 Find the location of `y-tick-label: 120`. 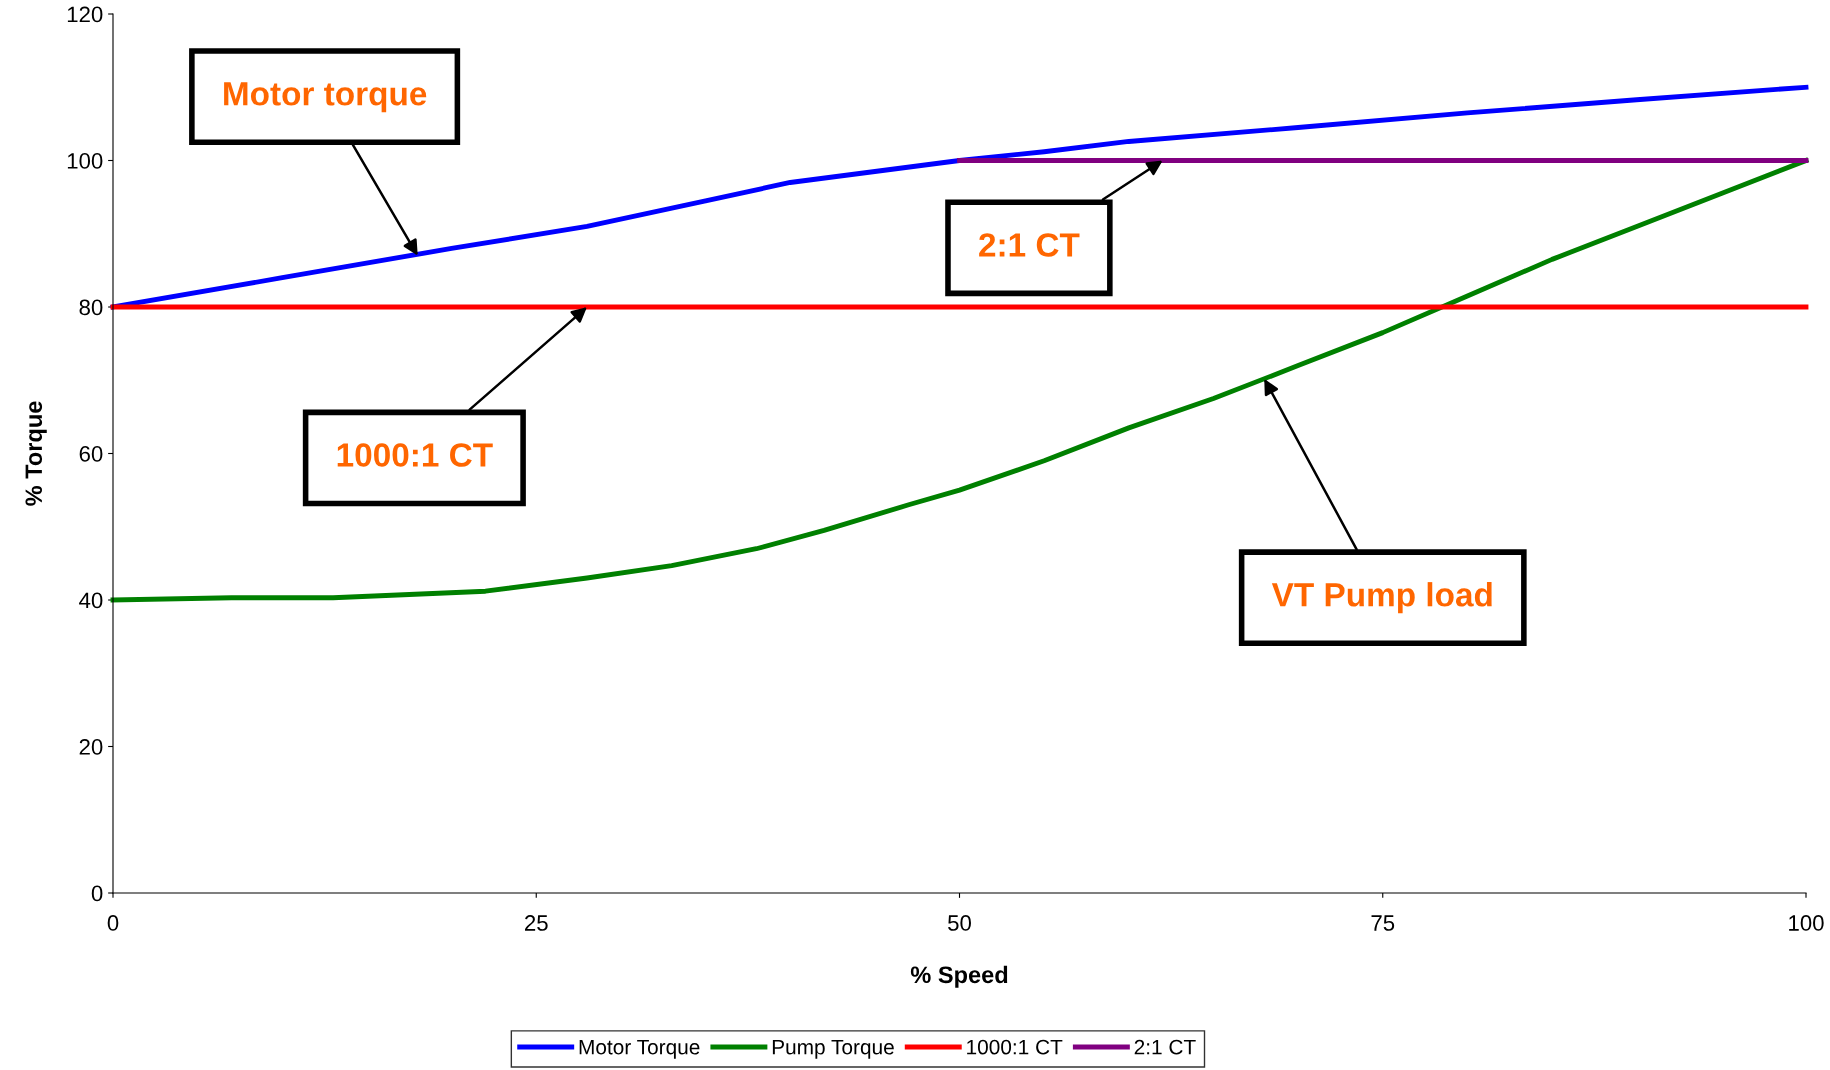

y-tick-label: 120 is located at coordinates (85, 14).